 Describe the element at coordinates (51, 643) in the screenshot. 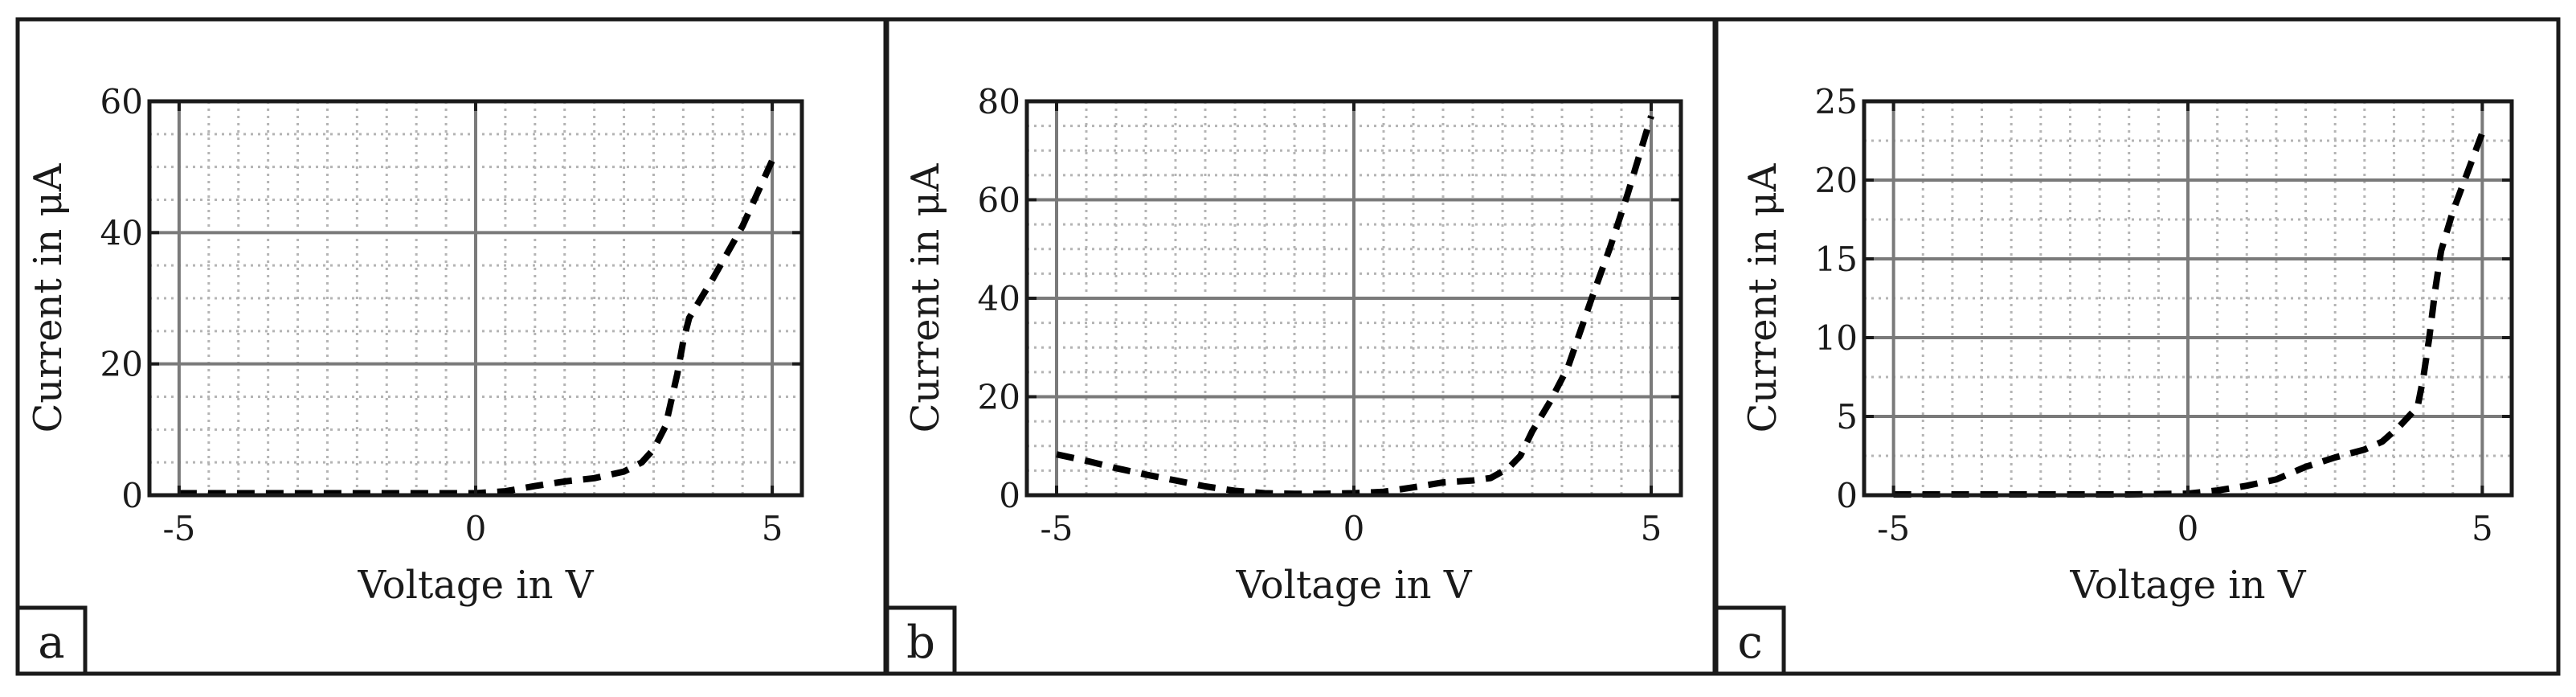

I see `panel-tag-a: a` at that location.